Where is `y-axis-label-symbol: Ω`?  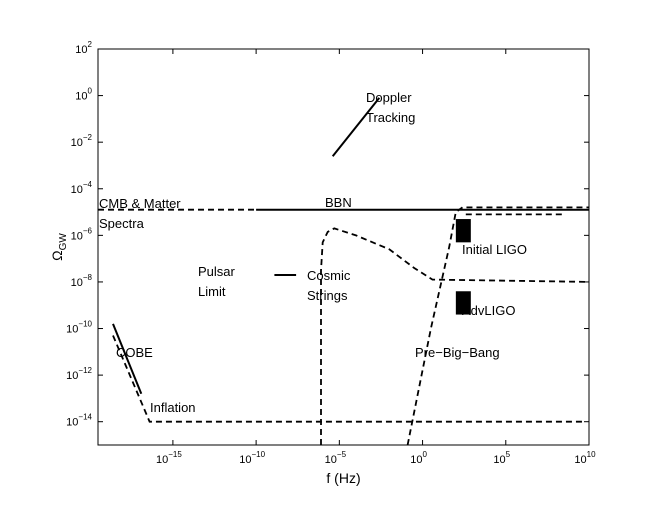
y-axis-label-symbol: Ω is located at coordinates (57, 255).